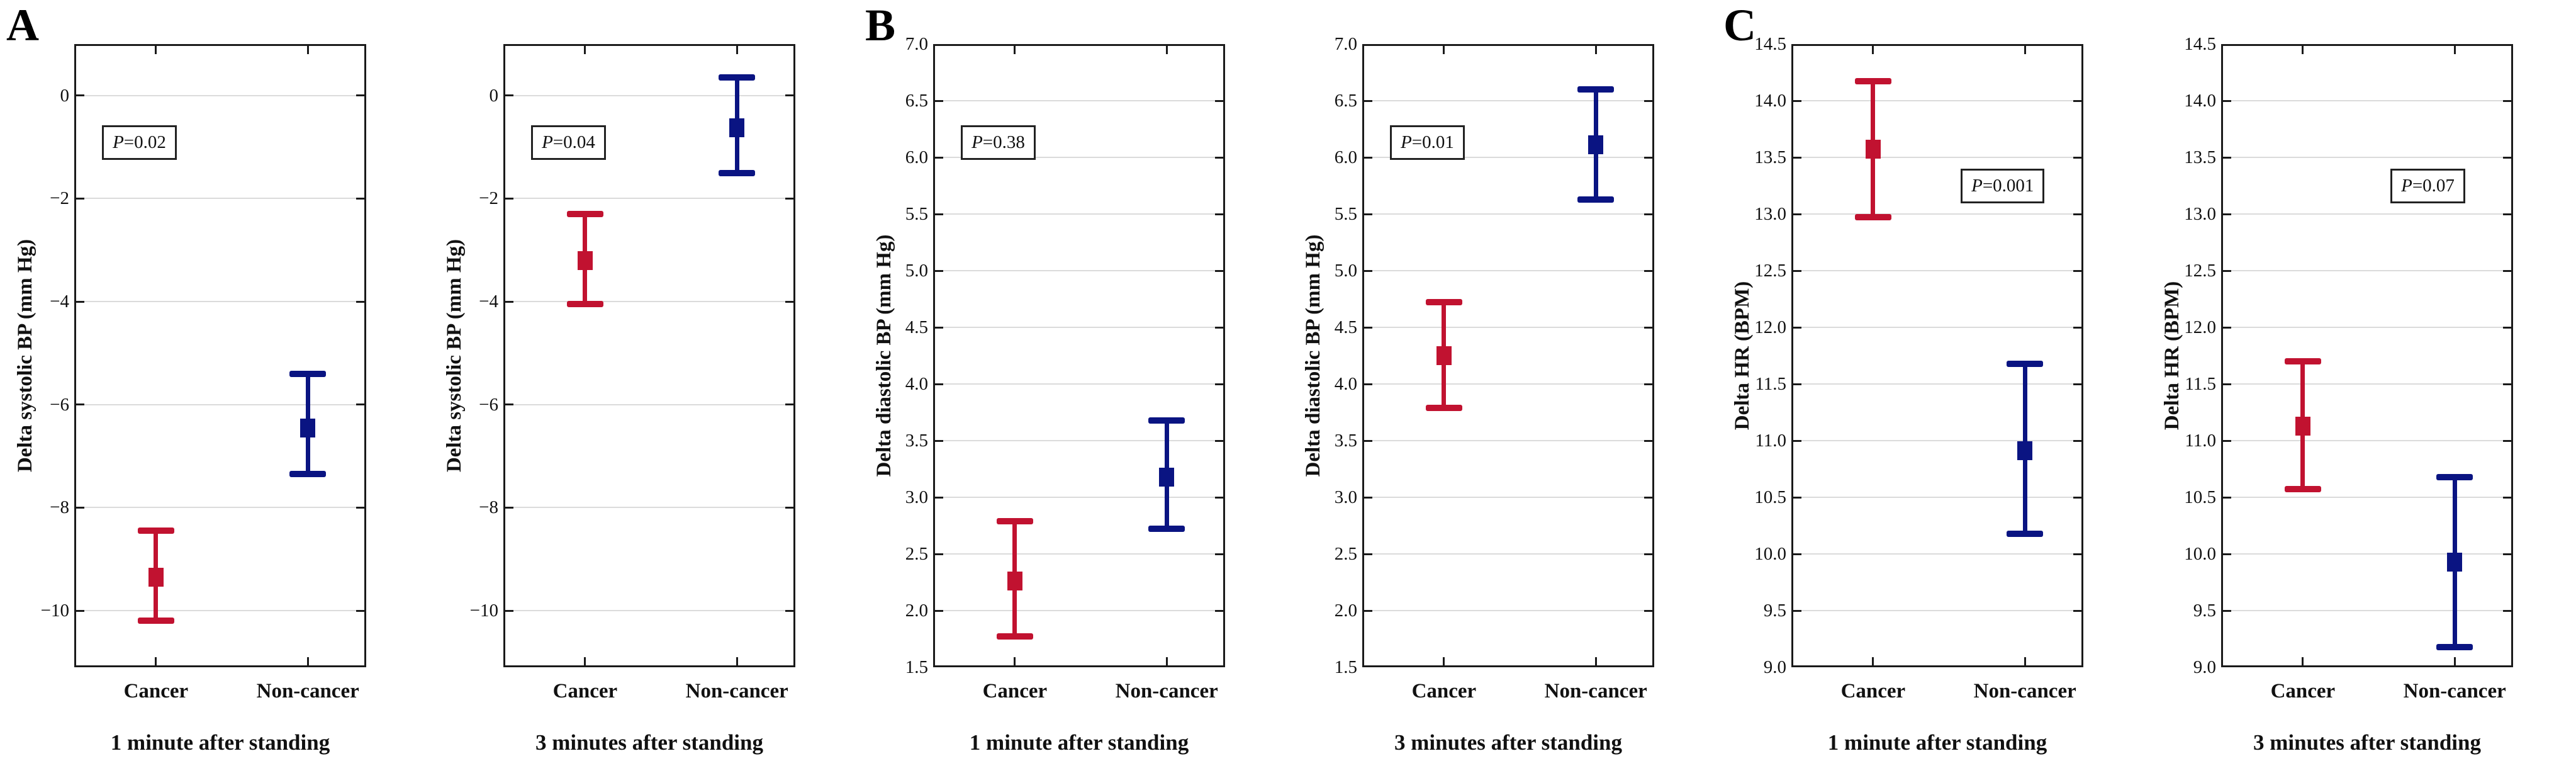  Describe the element at coordinates (2008, 186) in the screenshot. I see `p-label-value: =0.001` at that location.